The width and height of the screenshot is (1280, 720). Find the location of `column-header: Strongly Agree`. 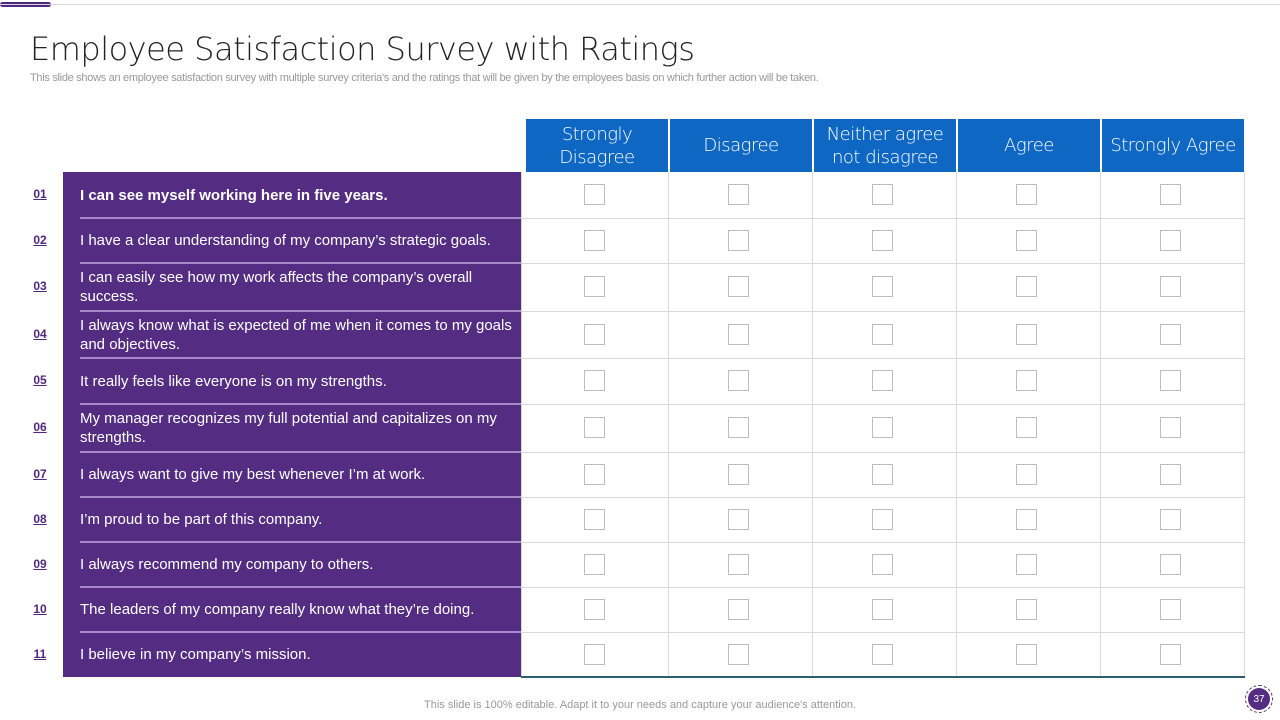

column-header: Strongly Agree is located at coordinates (1173, 145).